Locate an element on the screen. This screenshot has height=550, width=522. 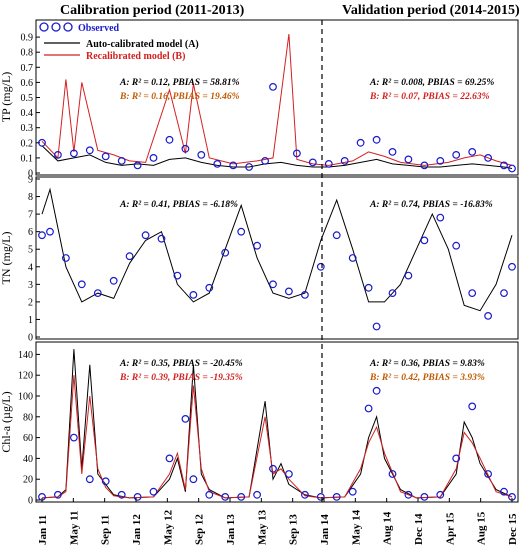
chla-cal-stats-b: B: R² = 0.39, PBIAS = -19.35% is located at coordinates (181, 378).